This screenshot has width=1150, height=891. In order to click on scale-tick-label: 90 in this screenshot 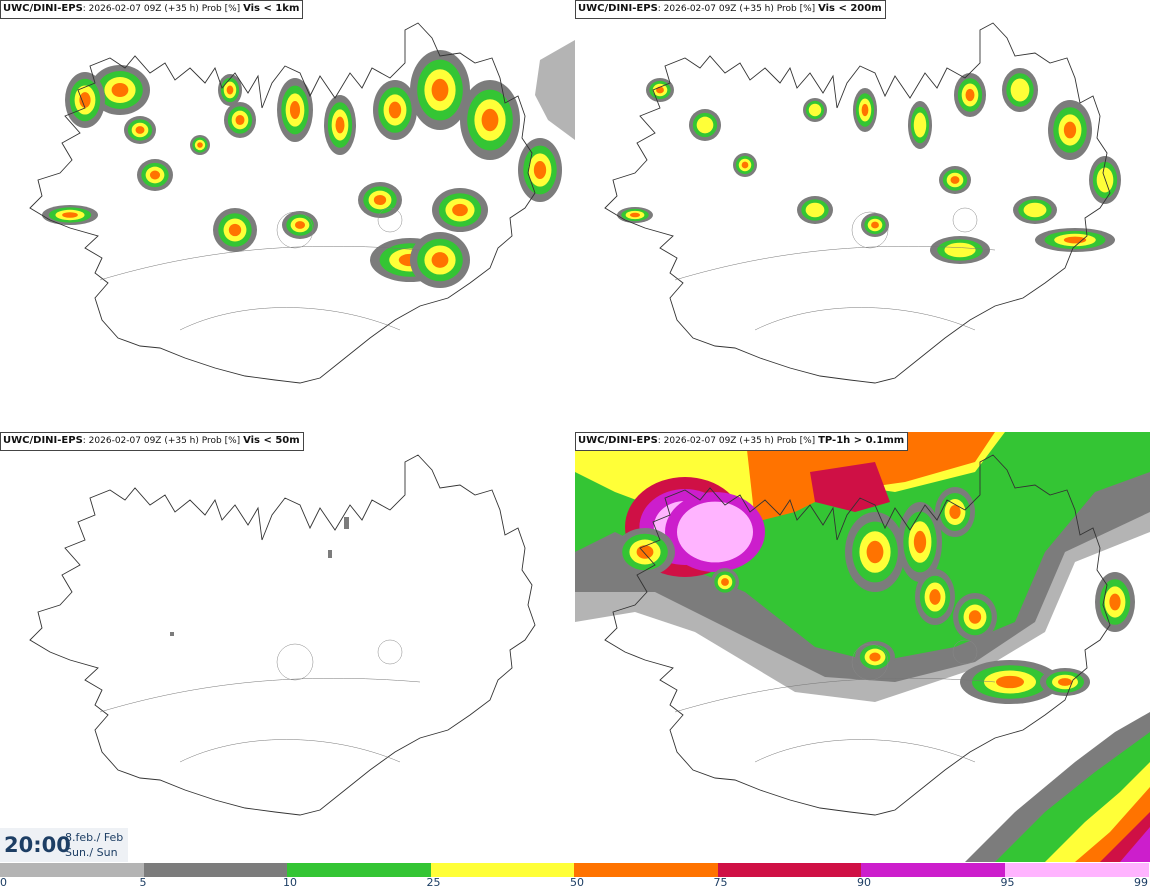, I will do `click(864, 882)`.